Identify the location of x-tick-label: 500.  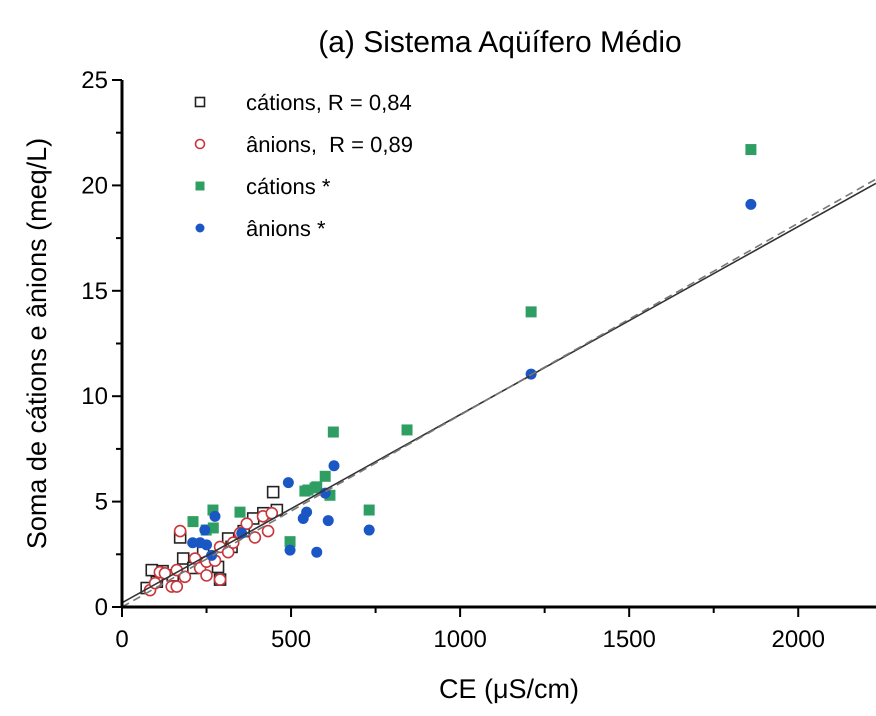
(291, 639).